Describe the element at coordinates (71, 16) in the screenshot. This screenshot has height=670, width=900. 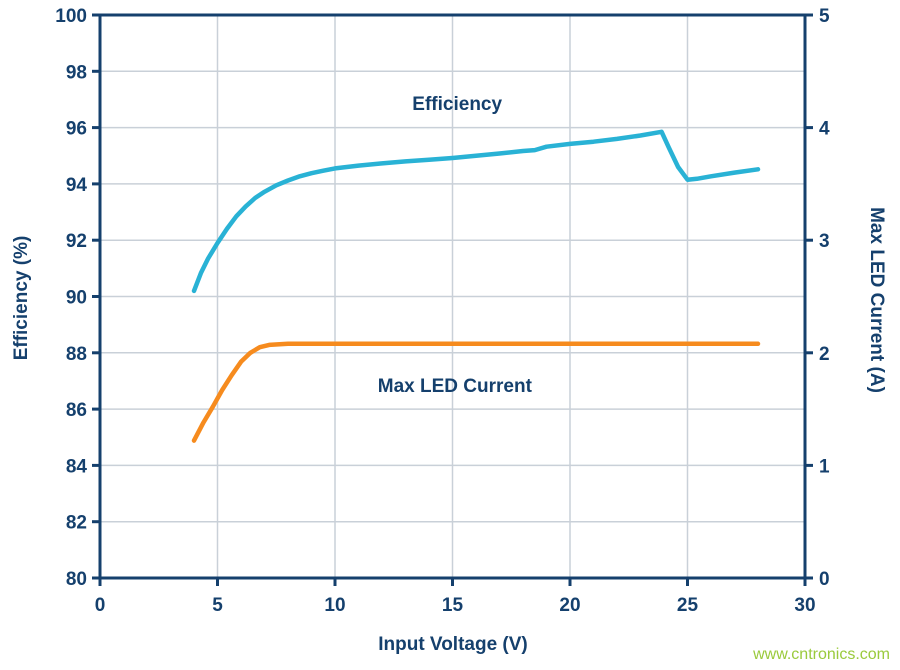
I see `y-left-tick-label: 100` at that location.